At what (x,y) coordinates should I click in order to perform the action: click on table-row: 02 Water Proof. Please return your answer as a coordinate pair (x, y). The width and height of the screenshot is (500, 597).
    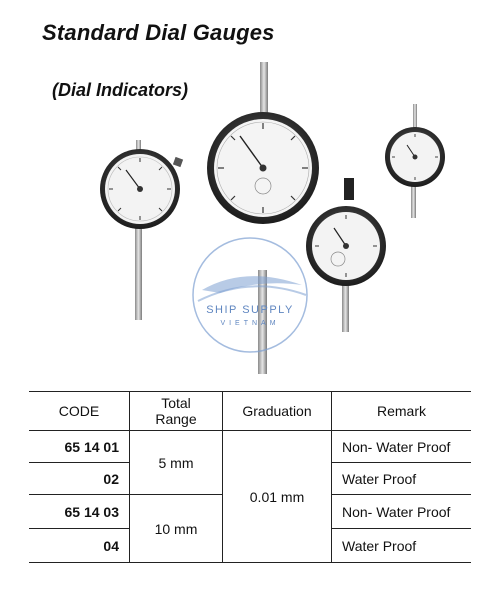
    Looking at the image, I should click on (250, 478).